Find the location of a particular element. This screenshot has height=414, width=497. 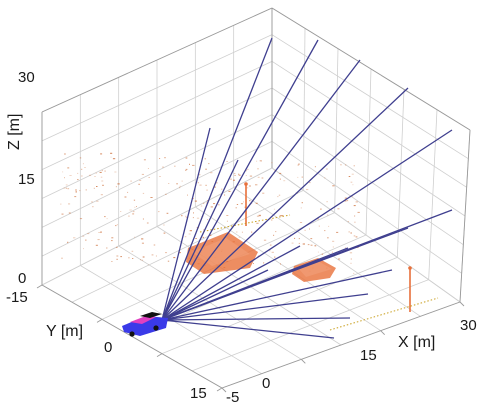

z-tick-label: 15 is located at coordinates (26, 179).